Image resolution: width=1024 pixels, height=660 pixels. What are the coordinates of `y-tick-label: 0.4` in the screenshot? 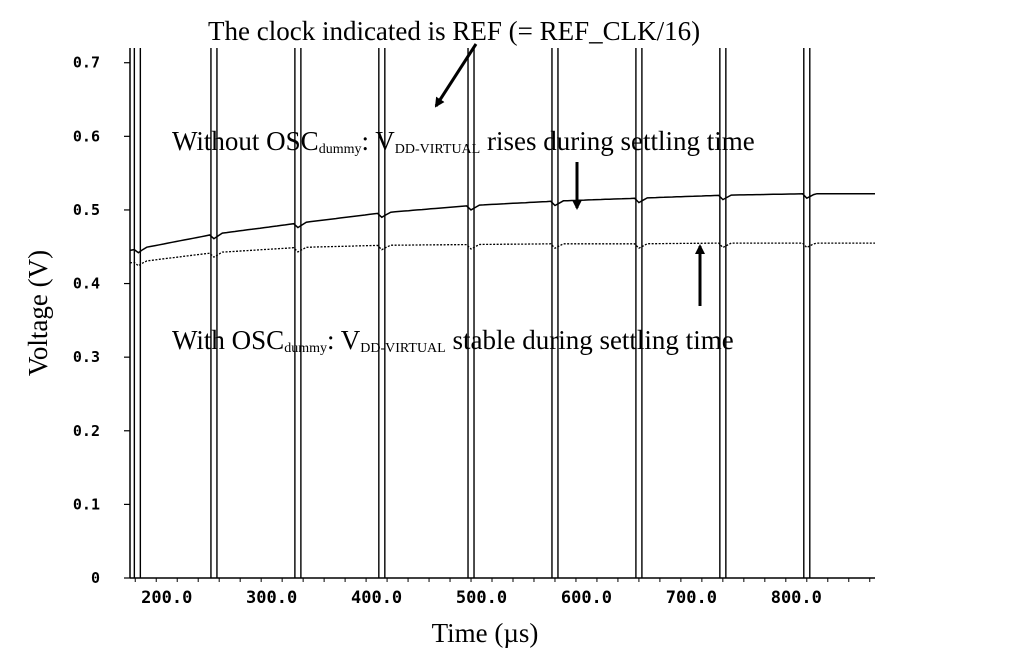 It's located at (86, 284).